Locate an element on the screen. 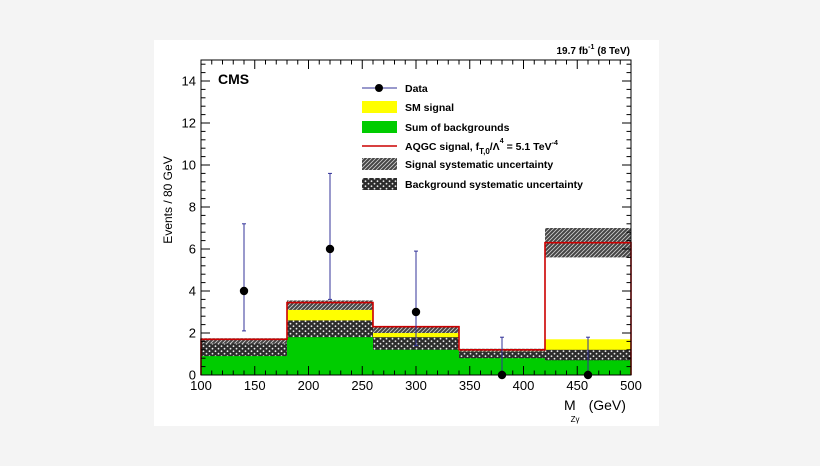 This screenshot has height=466, width=820. y-tick-label: 6 is located at coordinates (192, 249).